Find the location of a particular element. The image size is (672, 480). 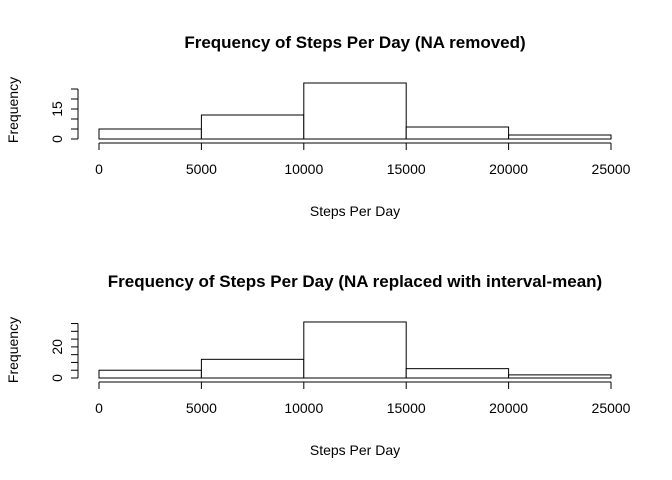

chart-title: Frequency of Steps Per Day (NA removed) is located at coordinates (354, 42).